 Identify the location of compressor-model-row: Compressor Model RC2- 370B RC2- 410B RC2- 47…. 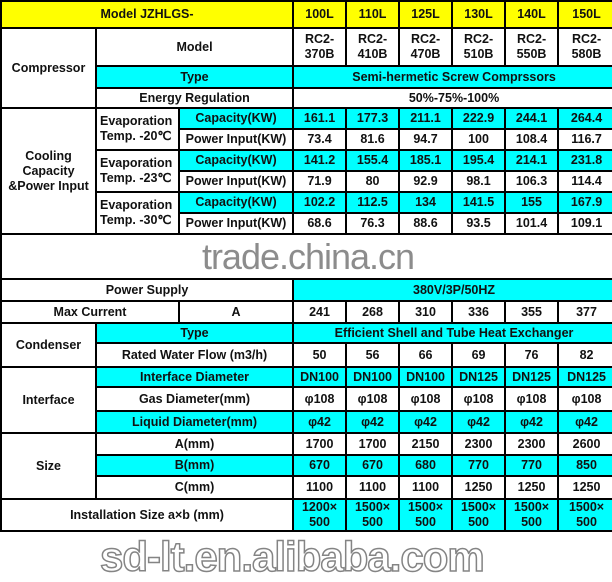
(306, 68).